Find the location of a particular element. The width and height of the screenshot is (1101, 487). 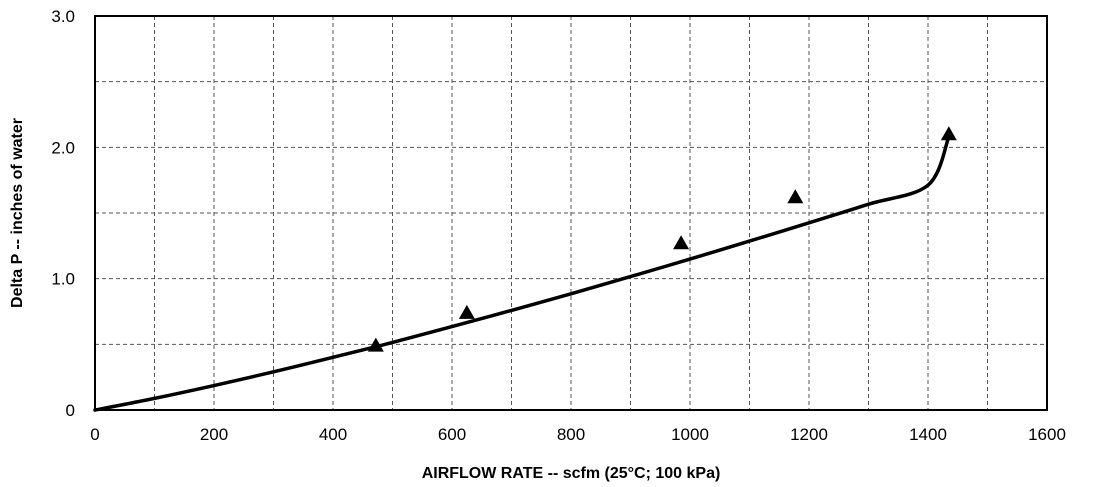

x-tick-label: 200 is located at coordinates (214, 434).